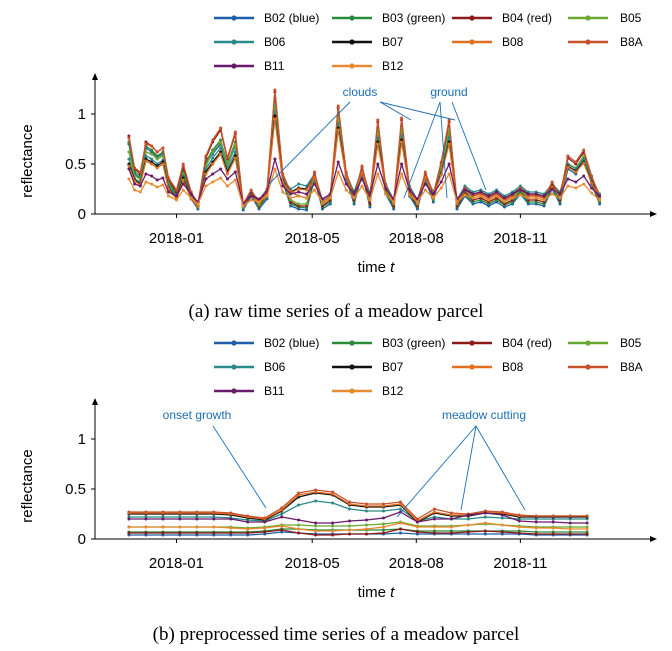 The width and height of the screenshot is (672, 651). Describe the element at coordinates (358, 517) in the screenshot. I see `series-b-b11` at that location.